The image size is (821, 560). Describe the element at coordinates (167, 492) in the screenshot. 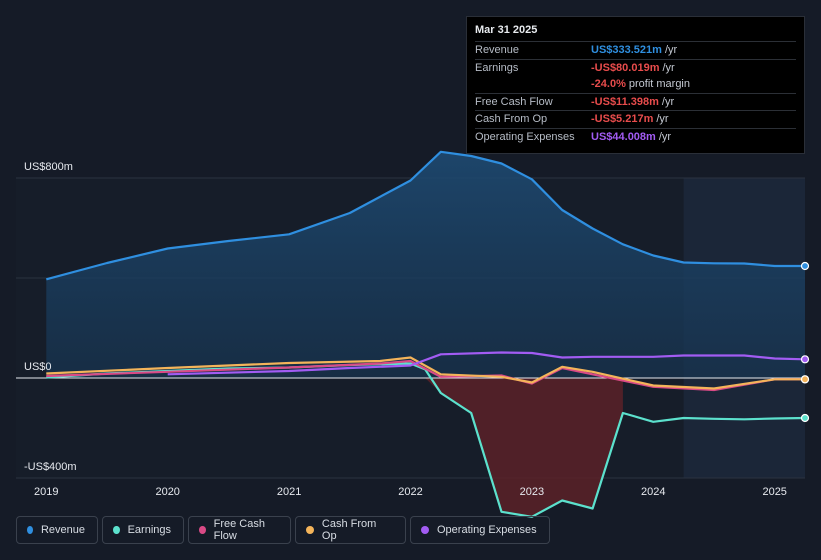

I see `x-tick-label: 2020` at that location.